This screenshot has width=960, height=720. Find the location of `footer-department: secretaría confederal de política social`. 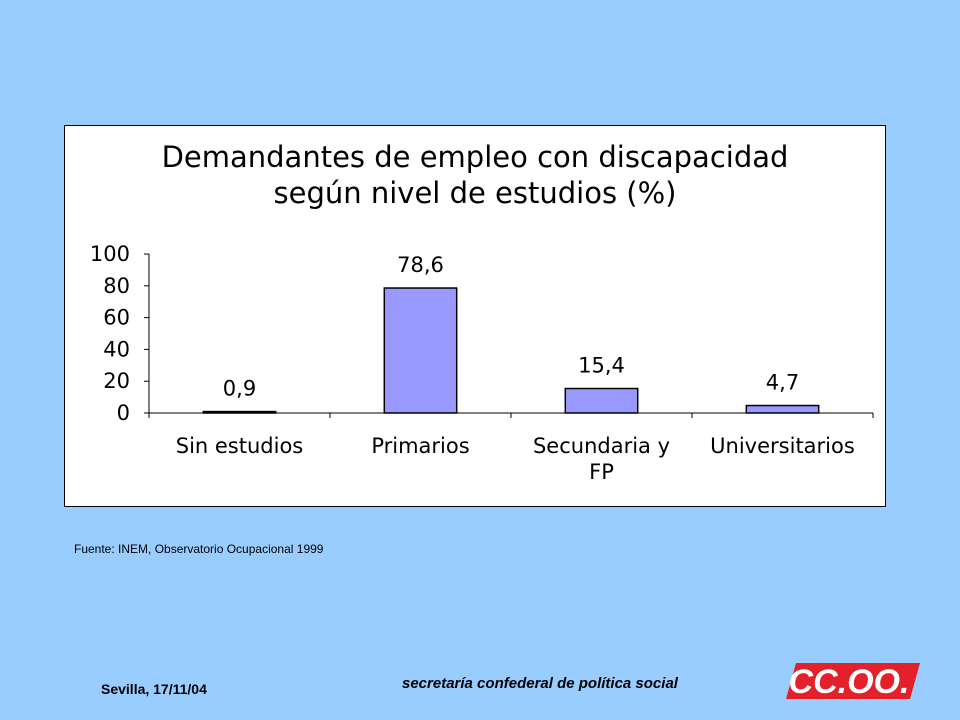

footer-department: secretaría confederal de política social is located at coordinates (540, 683).